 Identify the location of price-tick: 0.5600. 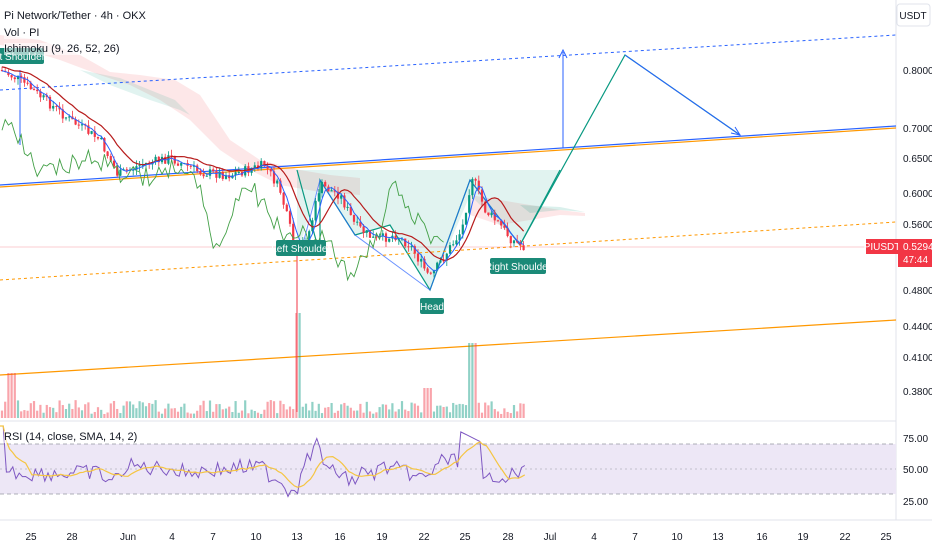
(917, 225).